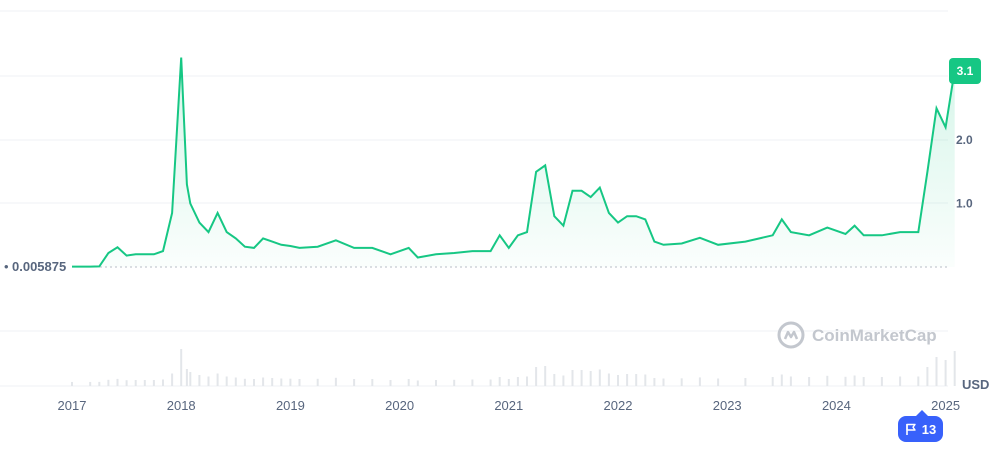 Image resolution: width=989 pixels, height=456 pixels. Describe the element at coordinates (945, 405) in the screenshot. I see `x-tick-label: 2025` at that location.